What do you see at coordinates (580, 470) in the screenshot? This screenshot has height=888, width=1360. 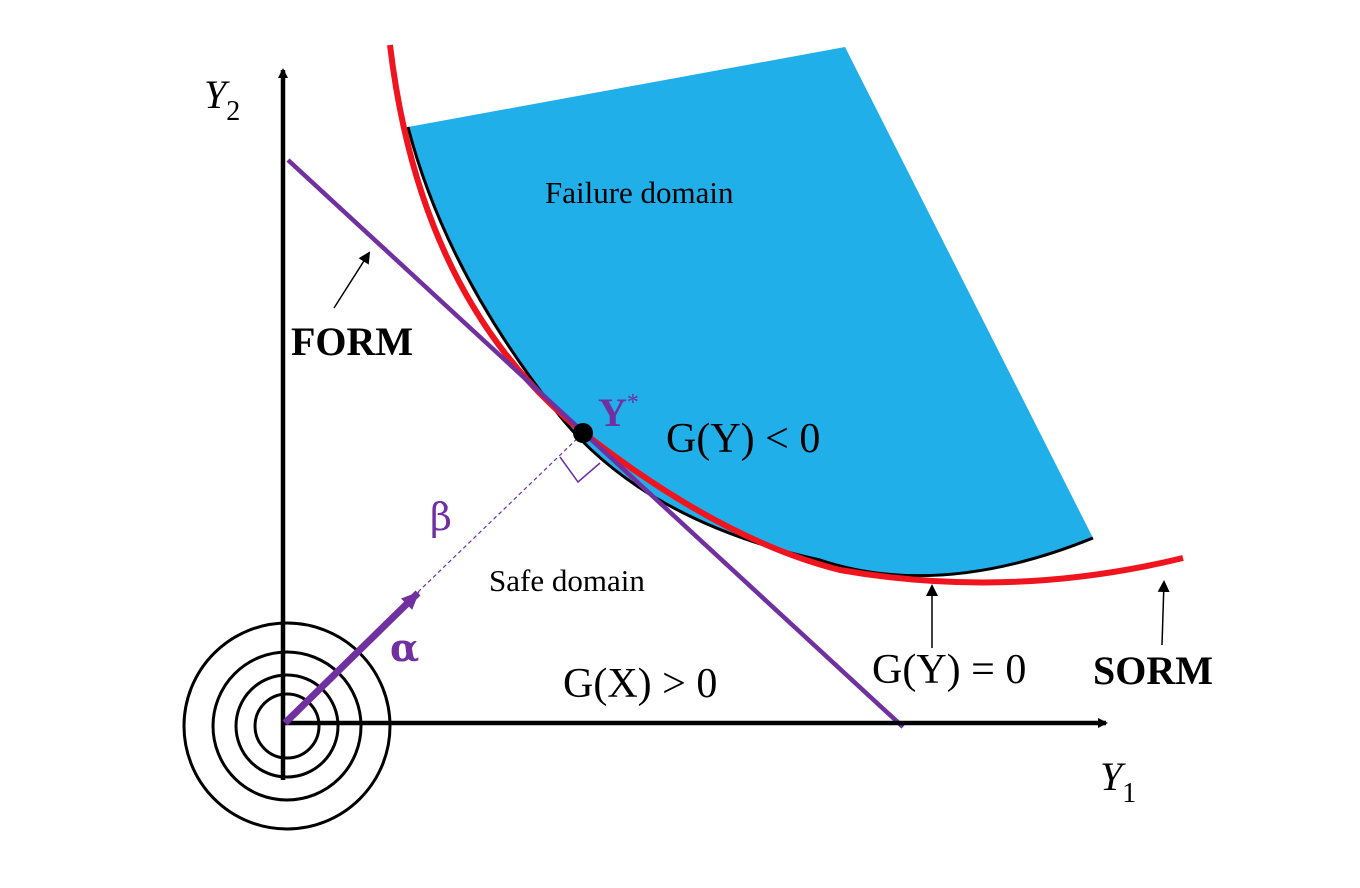 I see `right-angle-marker` at bounding box center [580, 470].